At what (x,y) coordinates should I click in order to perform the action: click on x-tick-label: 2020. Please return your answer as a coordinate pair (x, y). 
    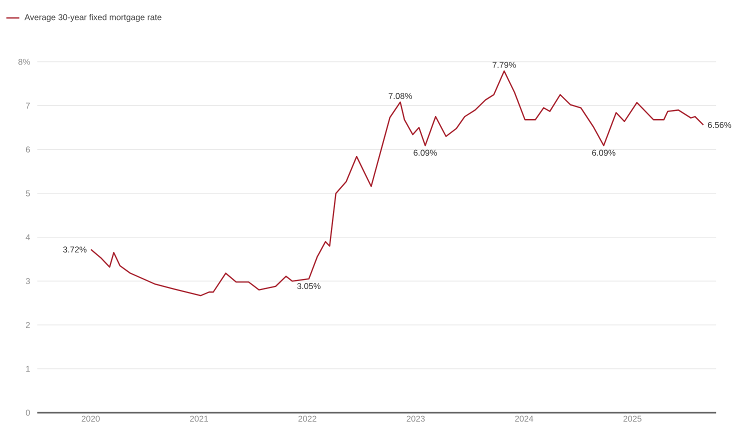
    Looking at the image, I should click on (91, 419).